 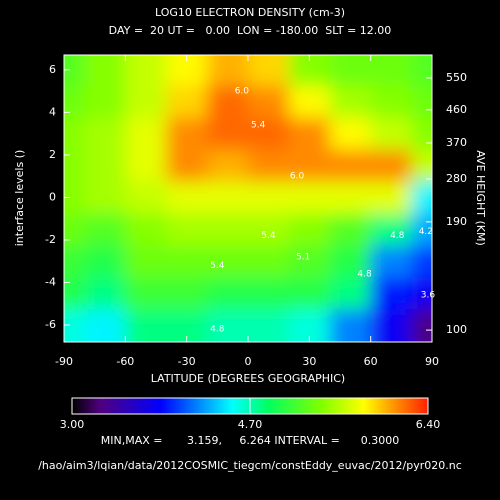 What do you see at coordinates (456, 221) in the screenshot?
I see `y2-tick-label: 190` at bounding box center [456, 221].